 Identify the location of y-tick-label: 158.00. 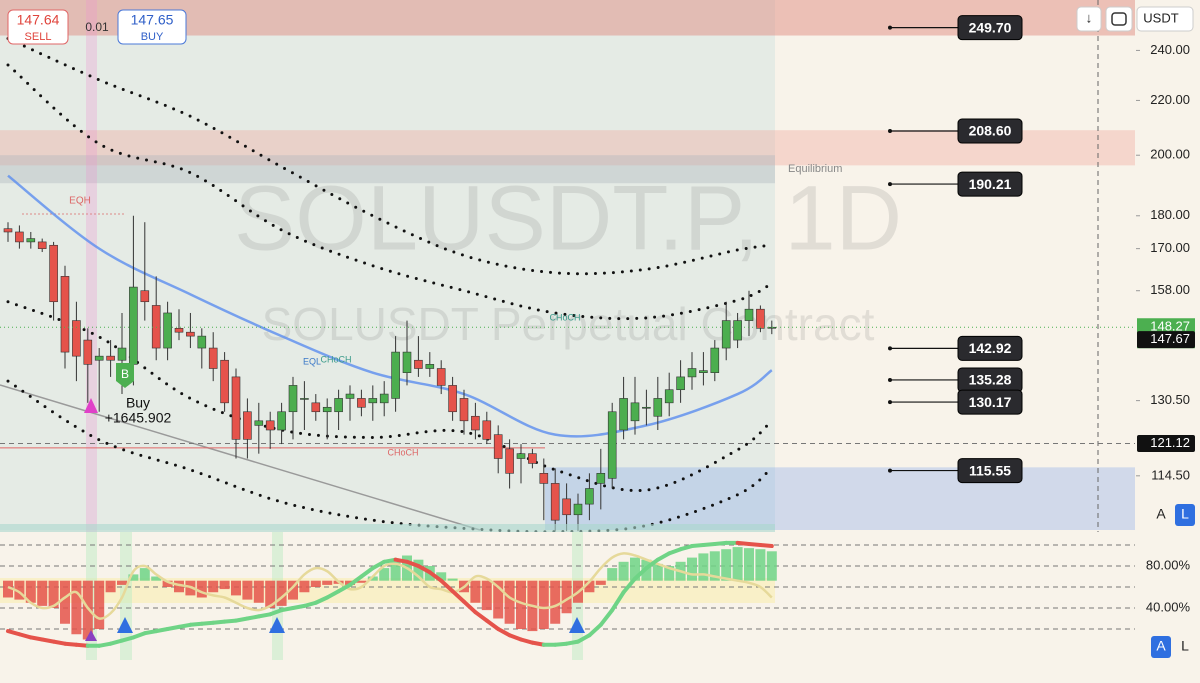
(1170, 289).